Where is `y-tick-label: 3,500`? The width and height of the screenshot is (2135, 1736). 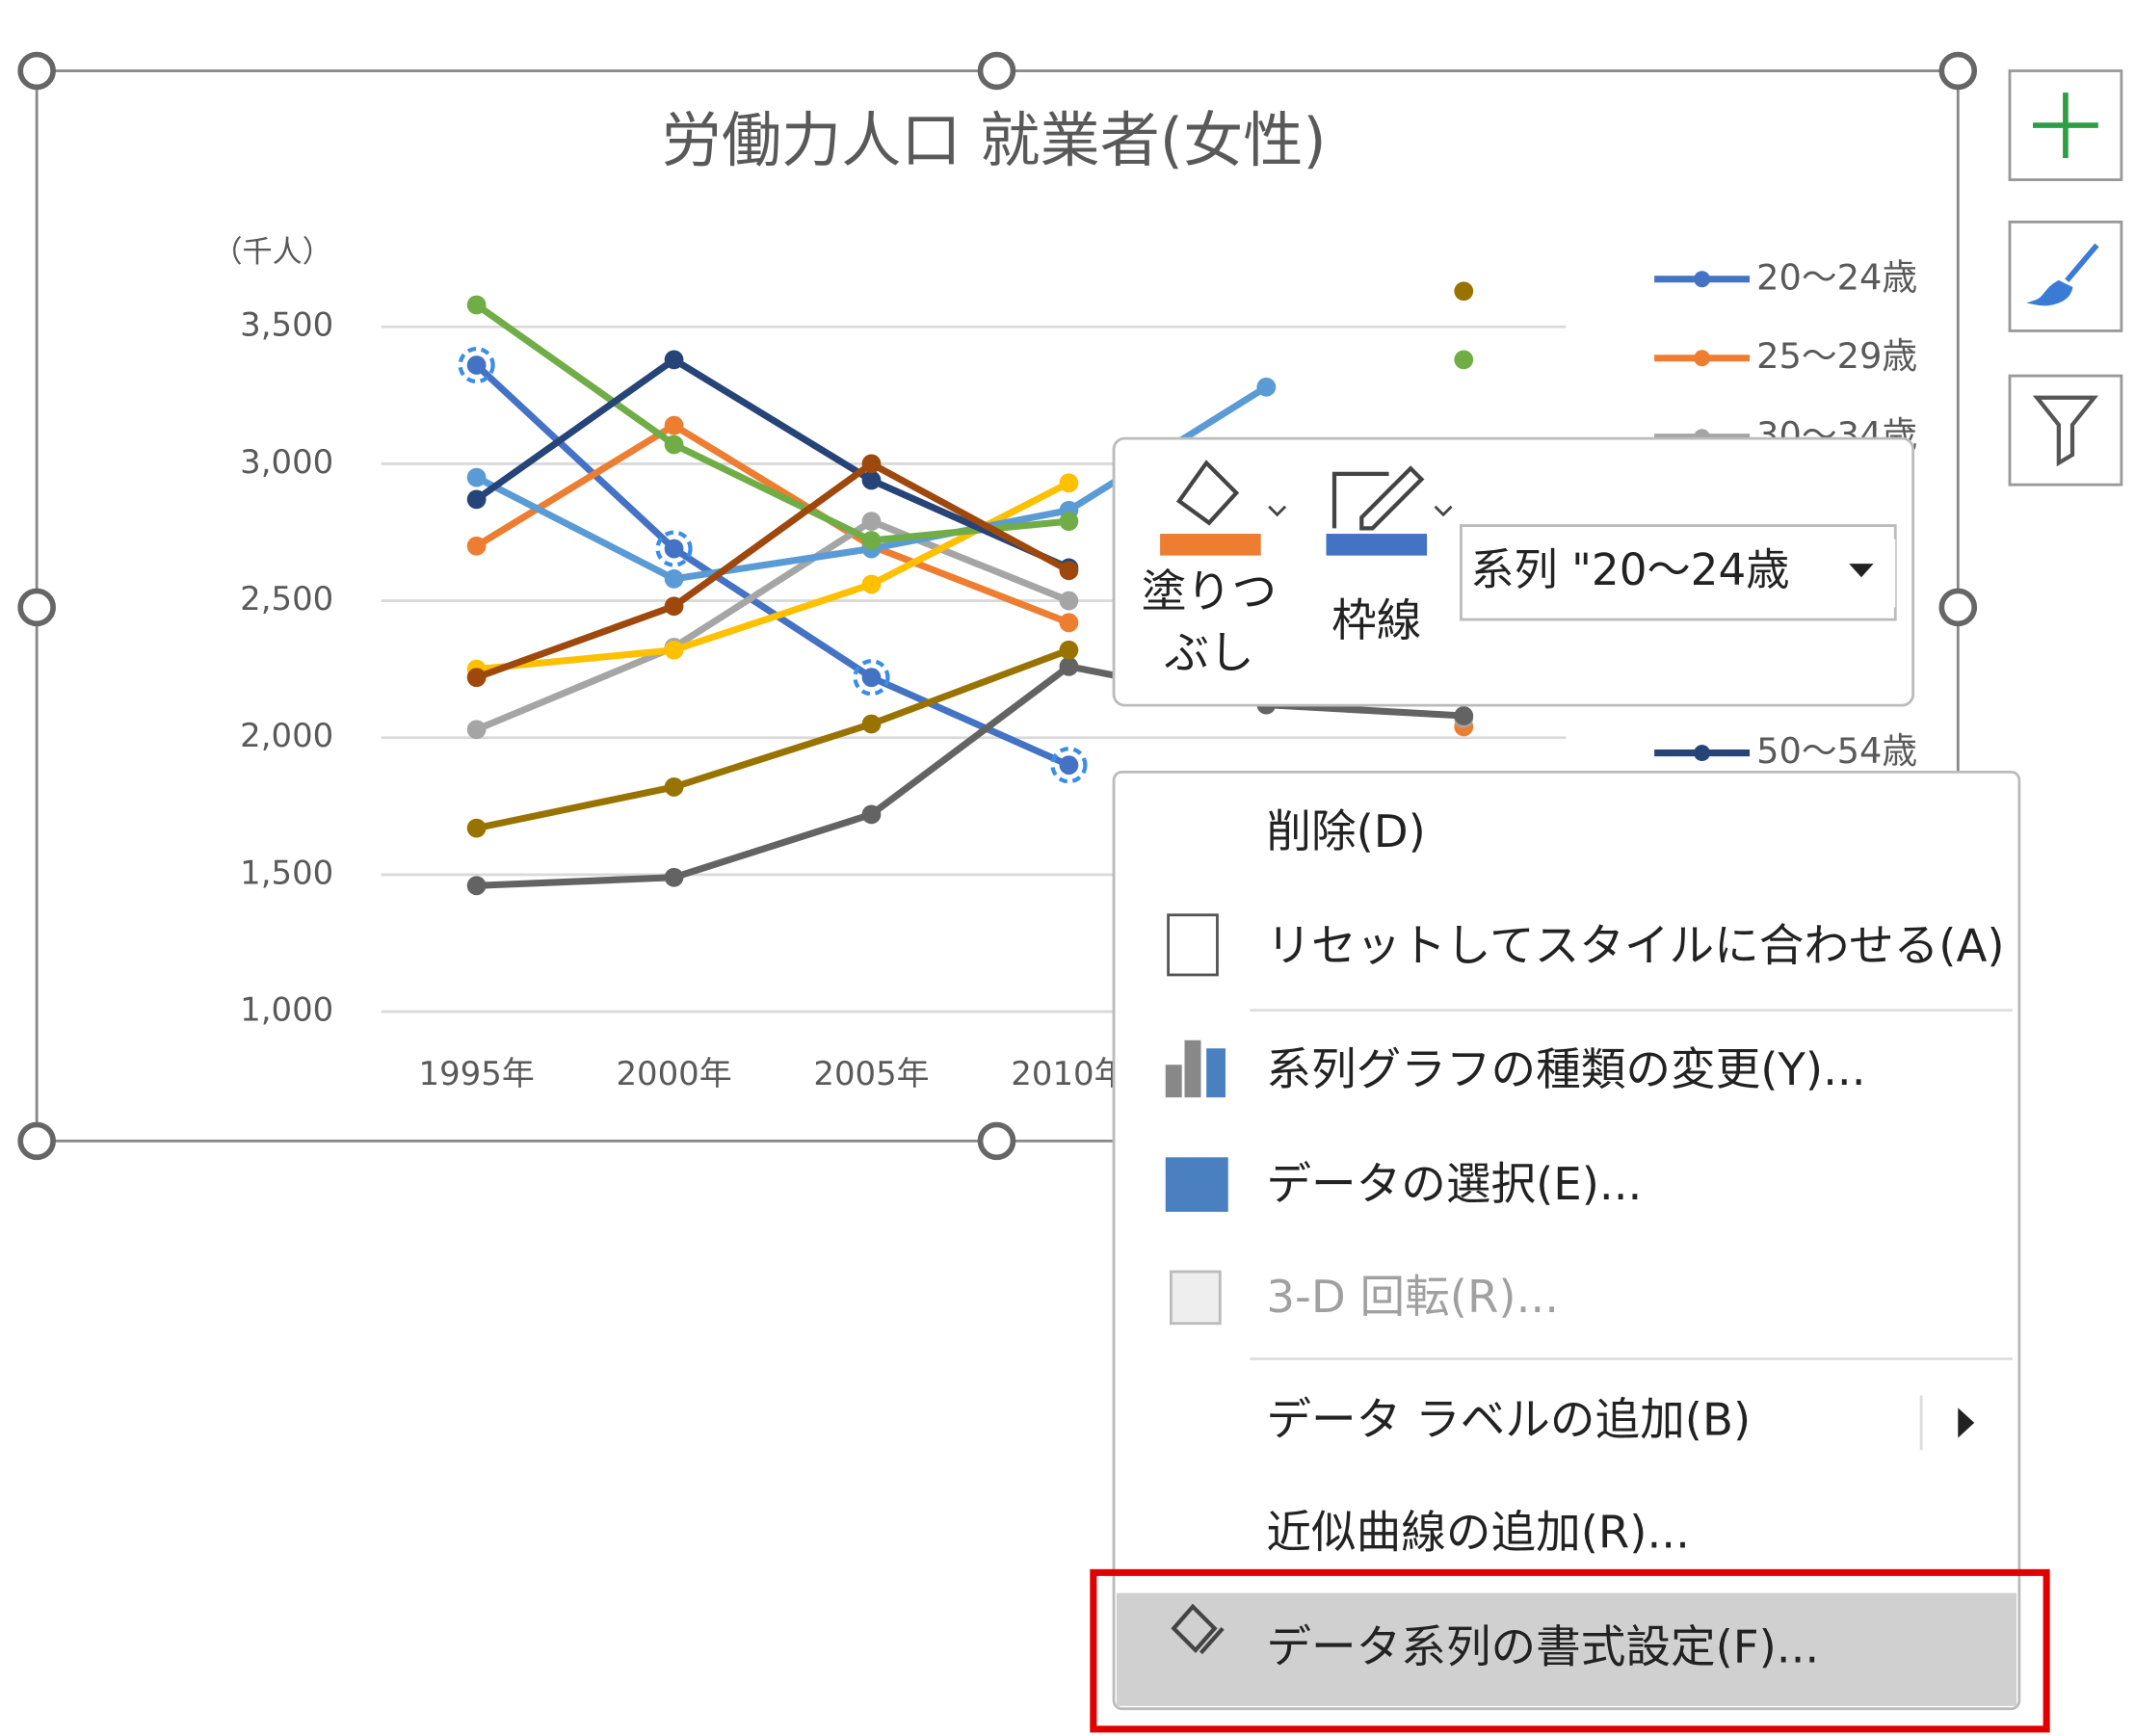 y-tick-label: 3,500 is located at coordinates (286, 325).